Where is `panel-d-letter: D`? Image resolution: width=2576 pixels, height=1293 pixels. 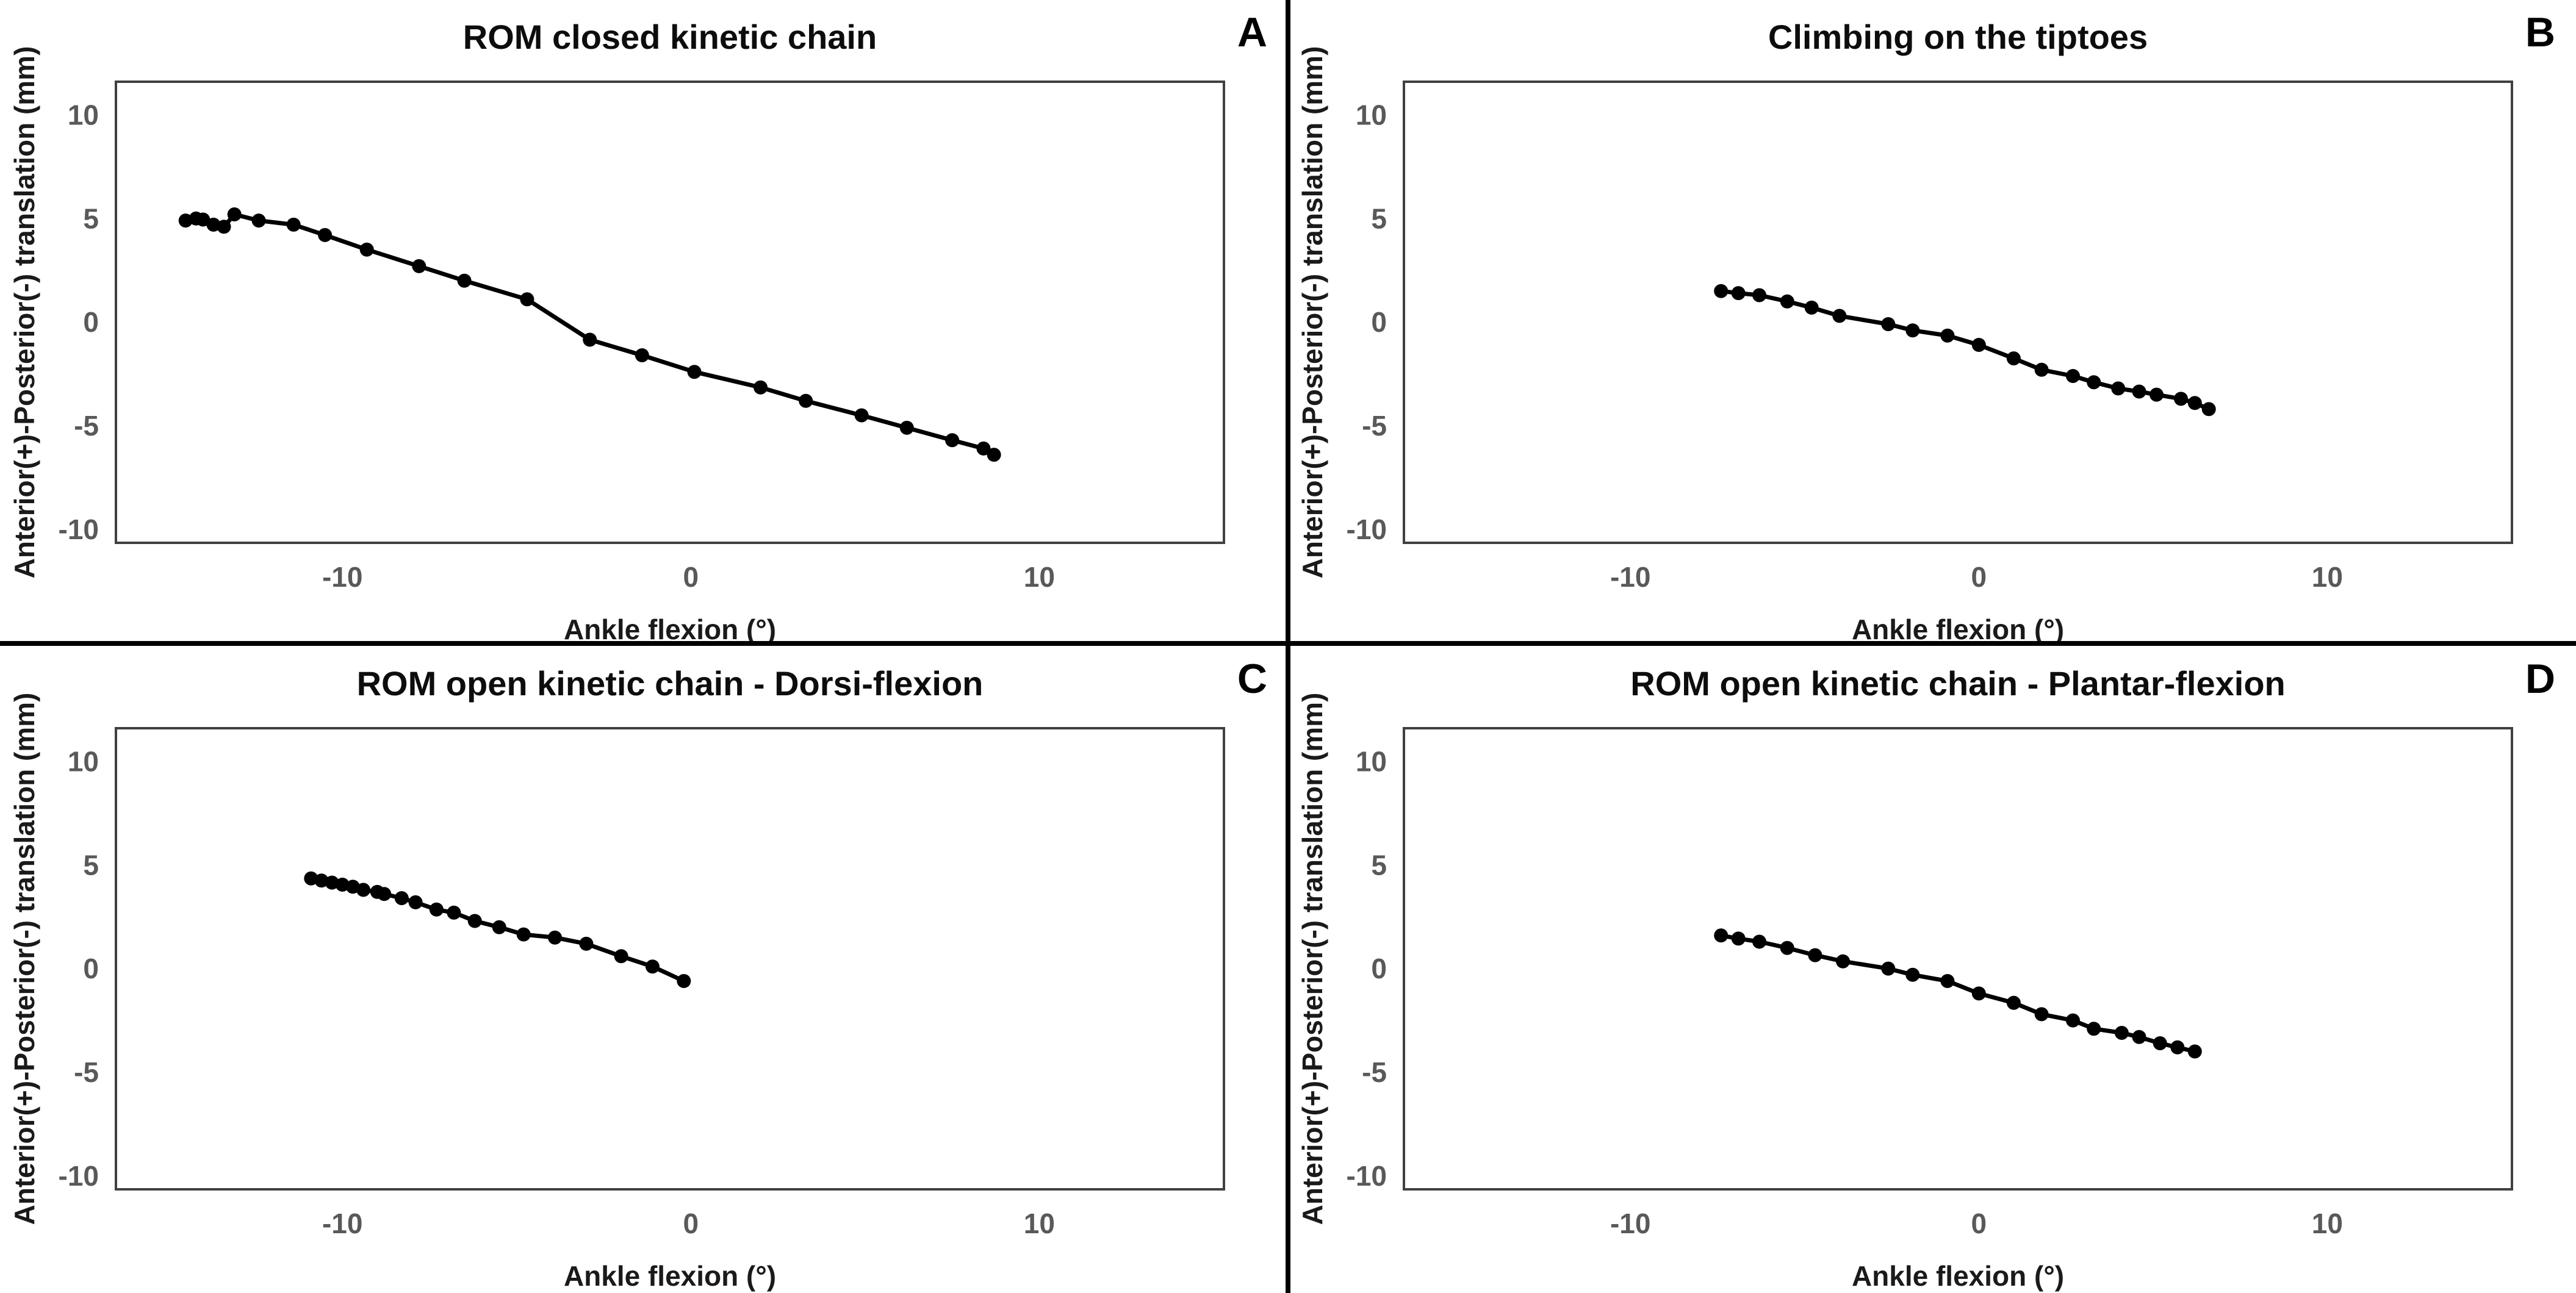 panel-d-letter: D is located at coordinates (2540, 679).